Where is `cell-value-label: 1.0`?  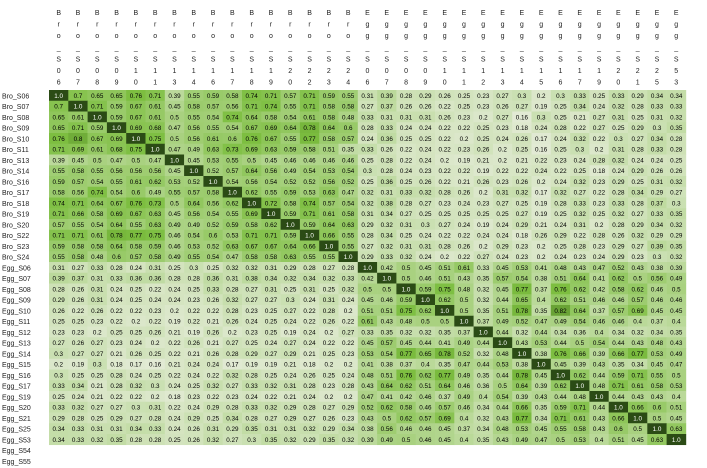
cell-value-label: 1.0 is located at coordinates (193, 171).